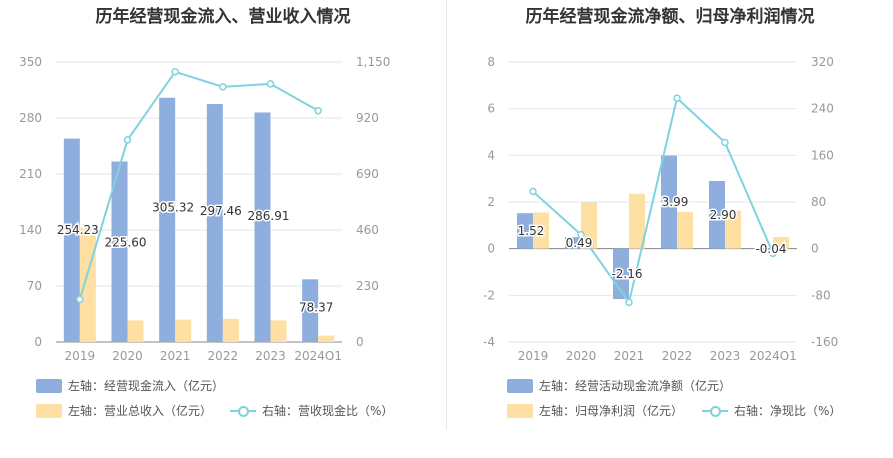 Image resolution: width=893 pixels, height=458 pixels. I want to click on left-legend-bar1: 左轴：经营现金流入（亿元）, so click(130, 385).